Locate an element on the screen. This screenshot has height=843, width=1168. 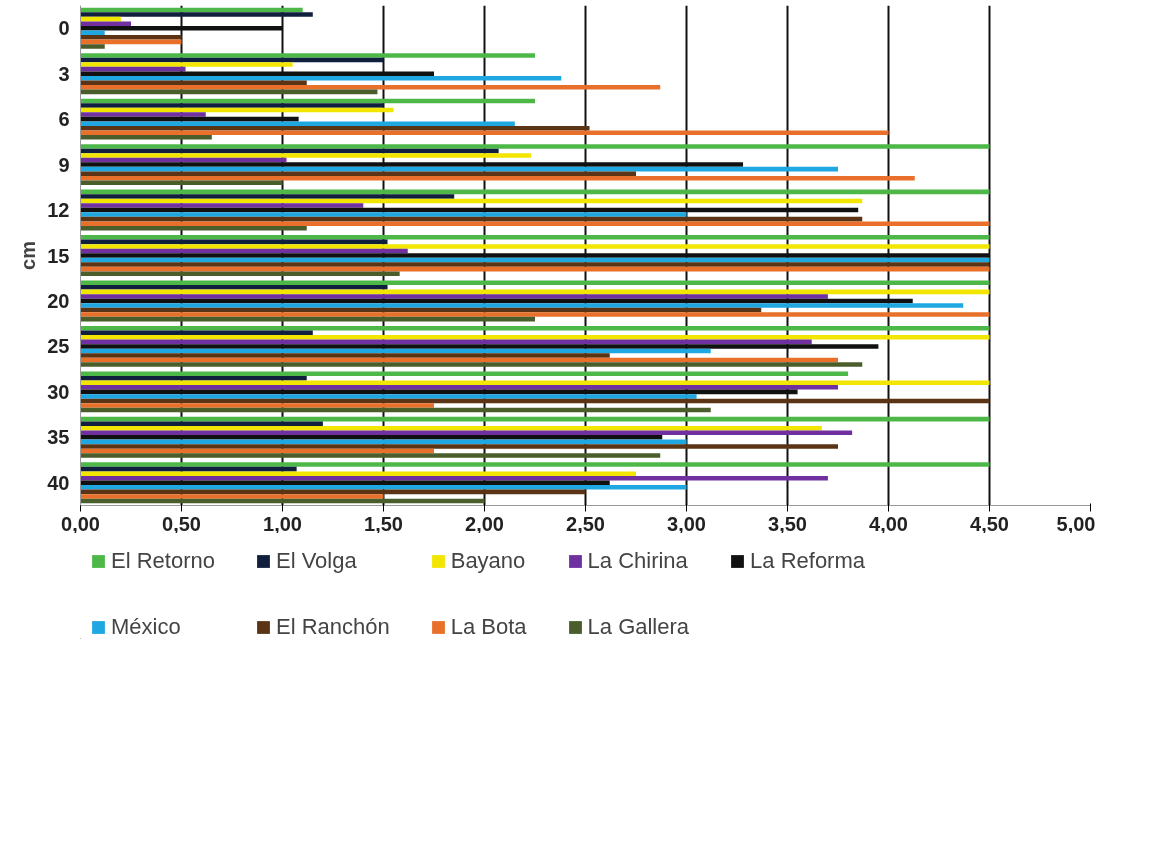
x-tick-label: 4,50 is located at coordinates (989, 523).